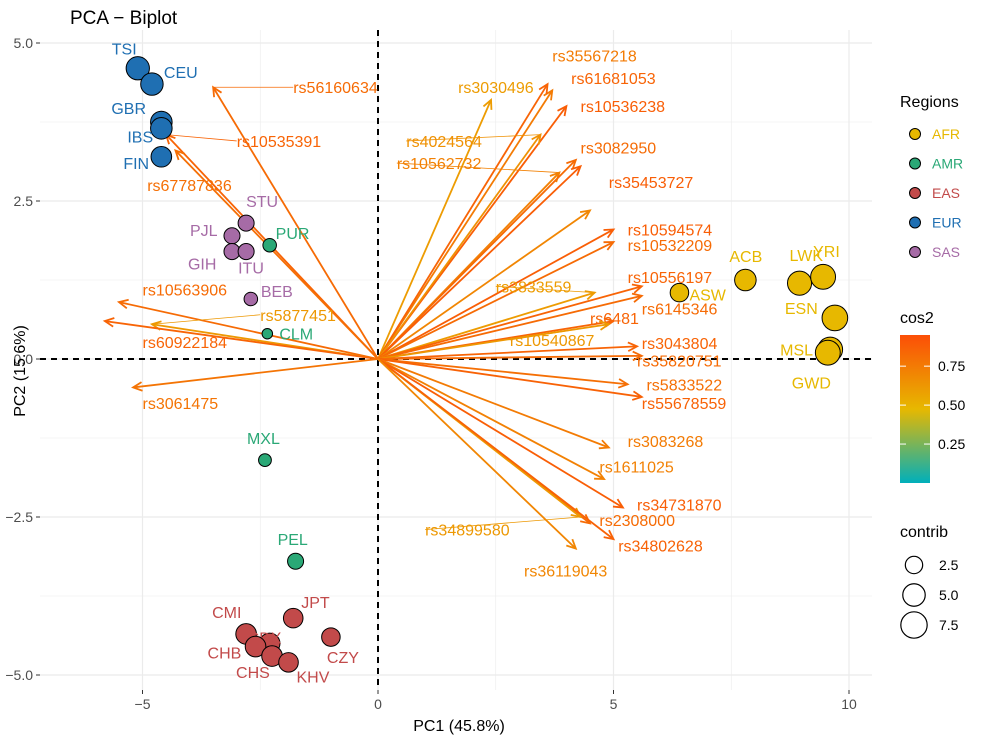 Image resolution: width=992 pixels, height=741 pixels. I want to click on y-tick-label: −2.5, so click(19, 517).